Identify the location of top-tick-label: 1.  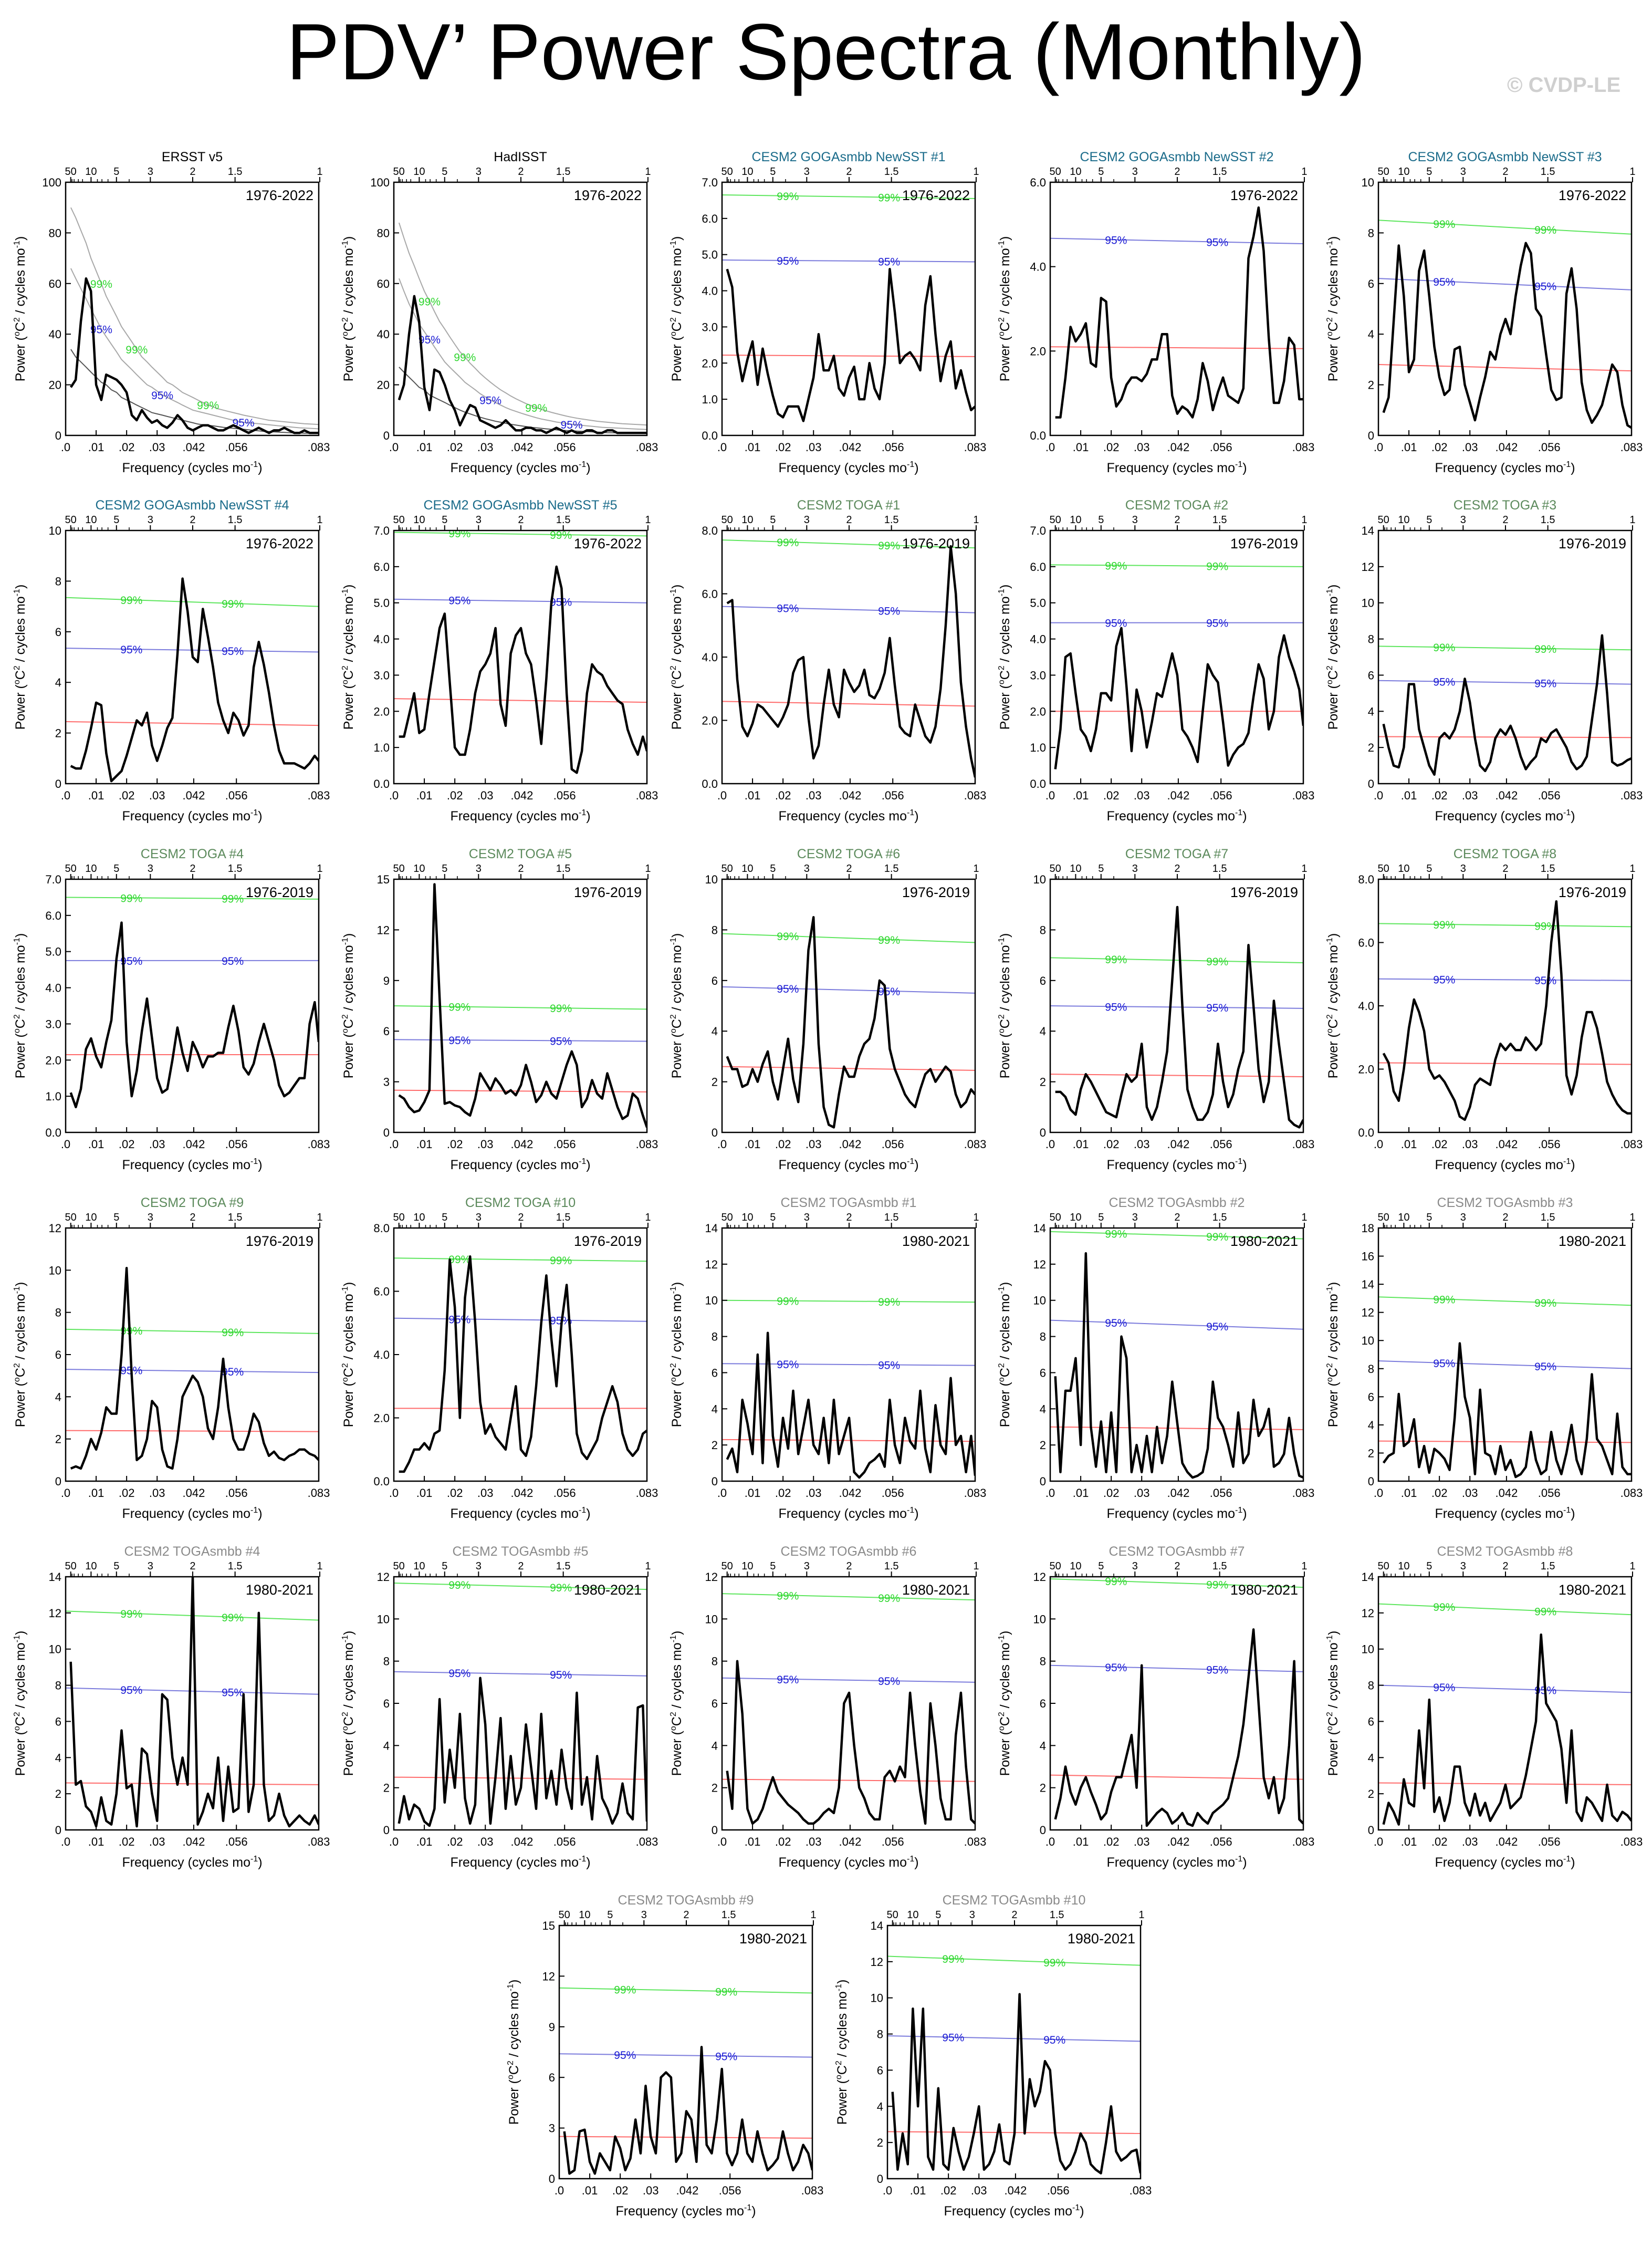
(648, 869).